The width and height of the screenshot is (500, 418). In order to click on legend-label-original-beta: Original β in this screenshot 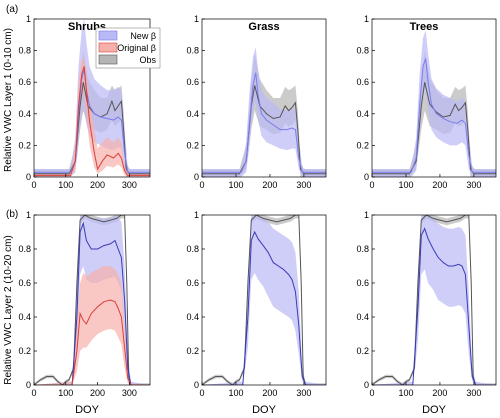, I will do `click(136, 48)`.